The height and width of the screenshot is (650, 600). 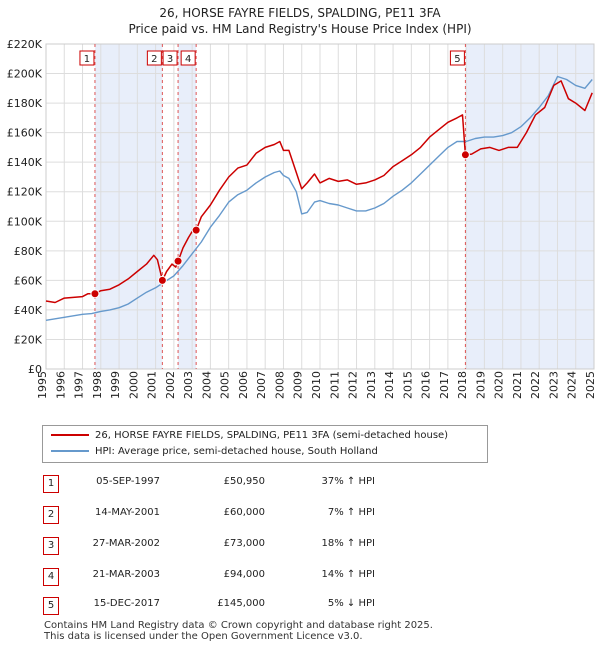 I want to click on x-tick-label: 2023, so click(x=553, y=385).